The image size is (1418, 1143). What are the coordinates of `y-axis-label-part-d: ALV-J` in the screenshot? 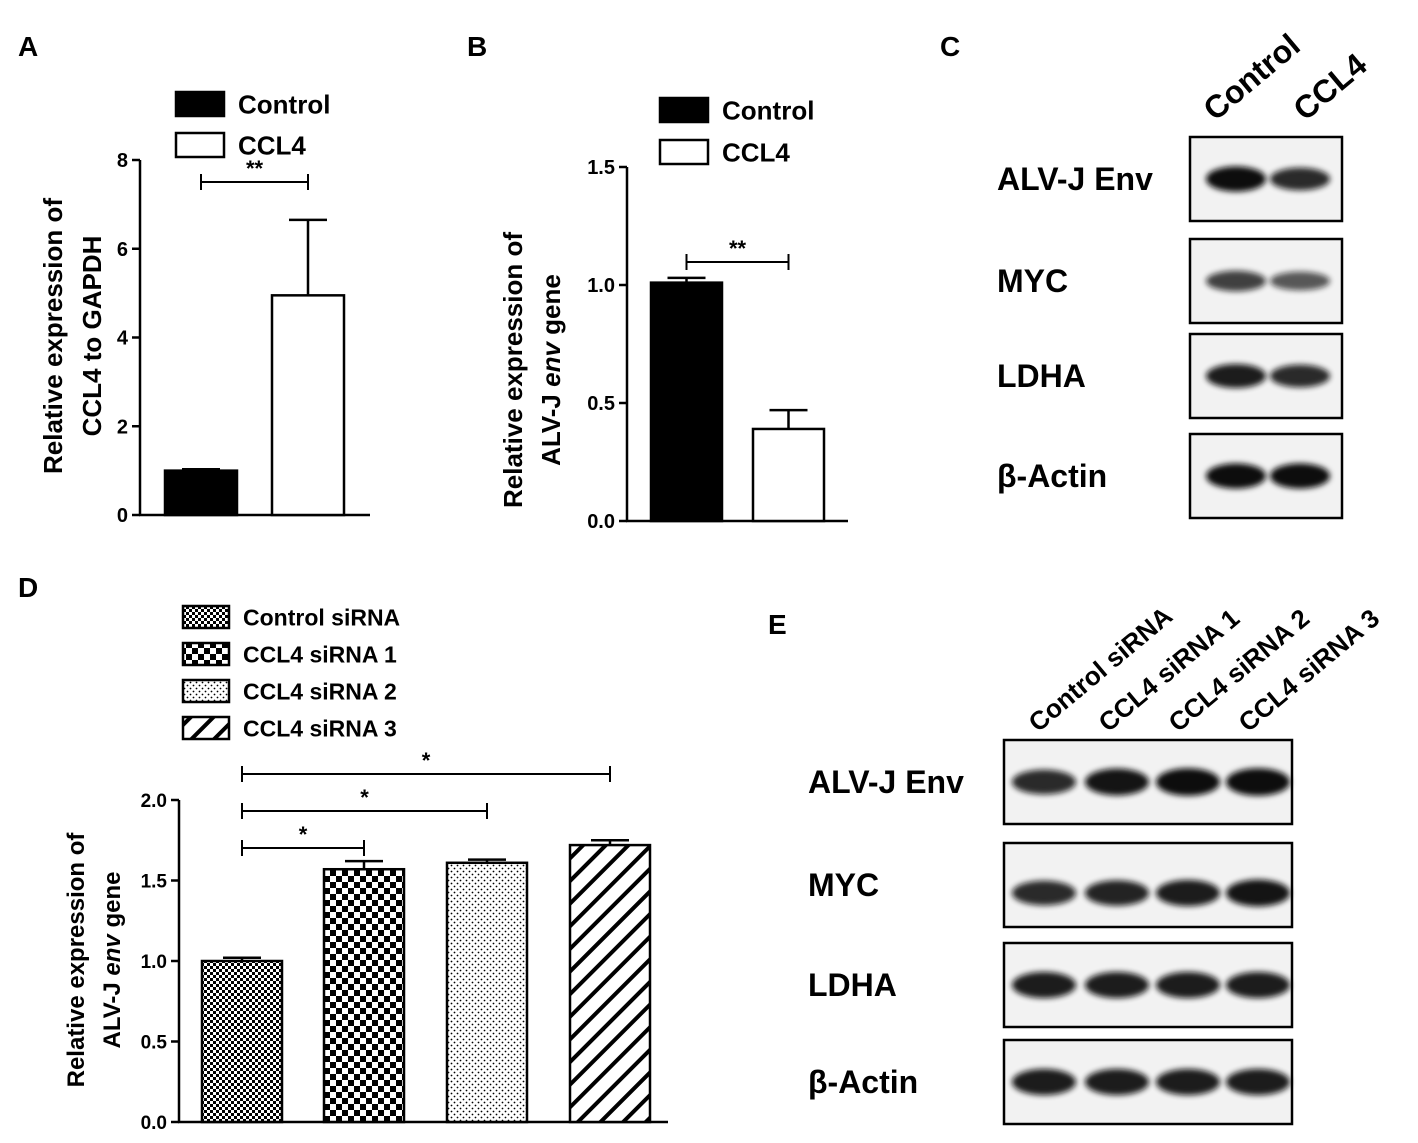 It's located at (112, 1012).